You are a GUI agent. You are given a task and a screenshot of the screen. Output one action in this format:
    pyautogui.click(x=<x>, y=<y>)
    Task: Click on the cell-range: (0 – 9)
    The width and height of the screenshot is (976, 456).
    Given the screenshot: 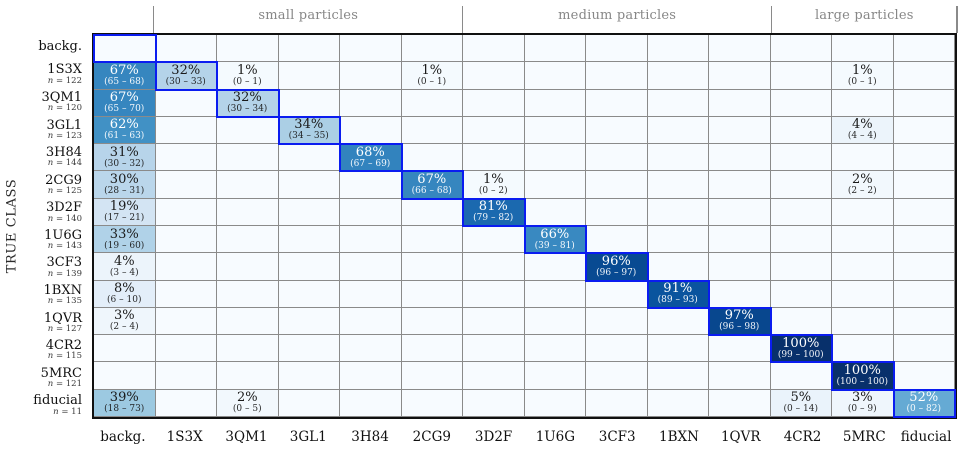 What is the action you would take?
    pyautogui.click(x=862, y=409)
    